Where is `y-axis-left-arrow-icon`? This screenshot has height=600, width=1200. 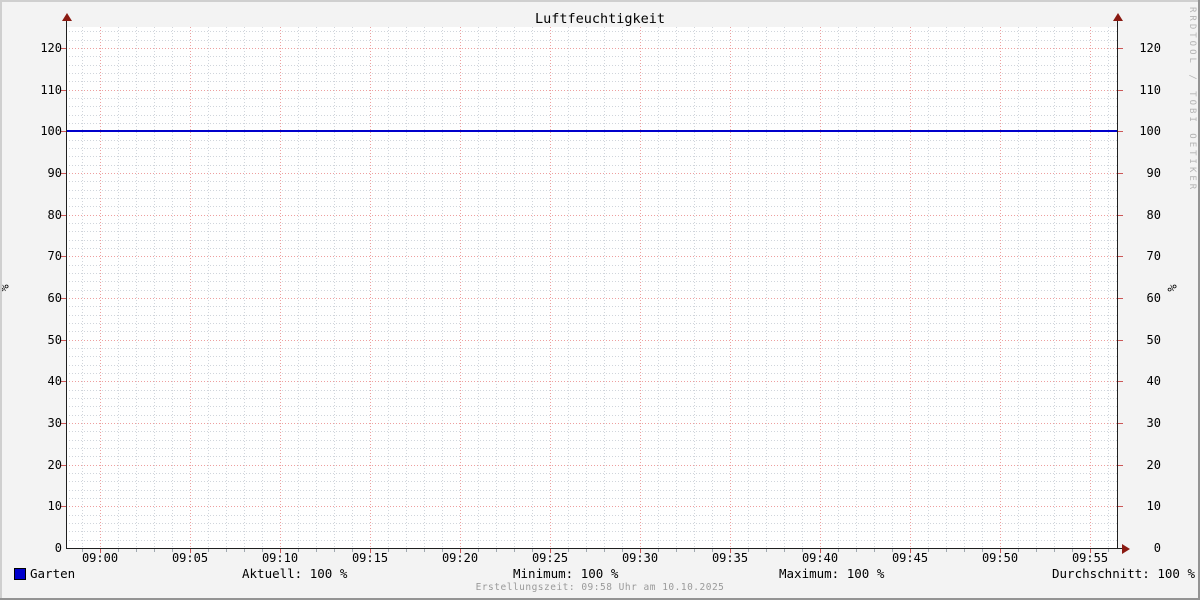
y-axis-left-arrow-icon is located at coordinates (67, 17).